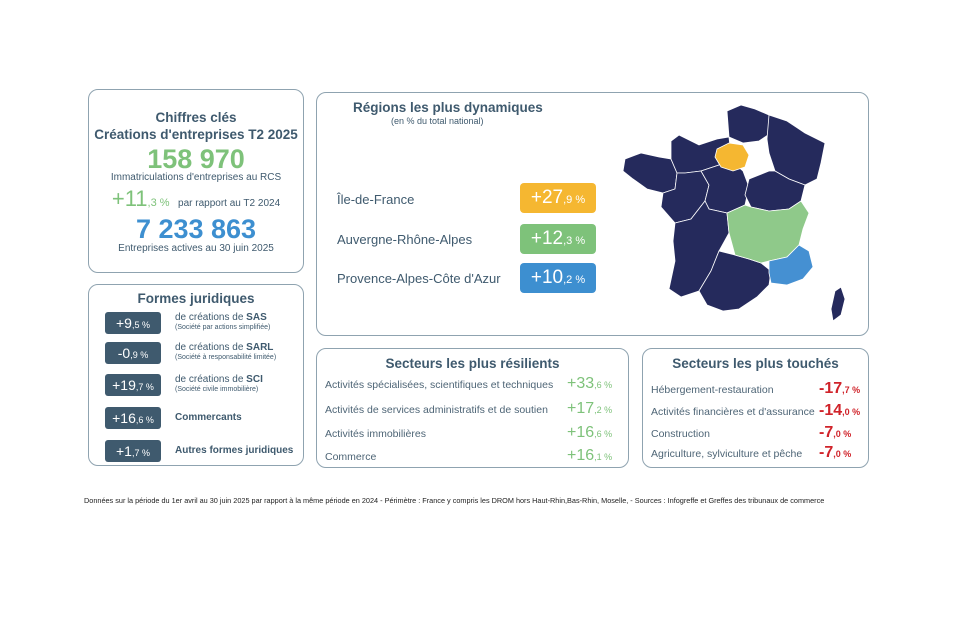  I want to click on label-bold: SARL, so click(260, 347).